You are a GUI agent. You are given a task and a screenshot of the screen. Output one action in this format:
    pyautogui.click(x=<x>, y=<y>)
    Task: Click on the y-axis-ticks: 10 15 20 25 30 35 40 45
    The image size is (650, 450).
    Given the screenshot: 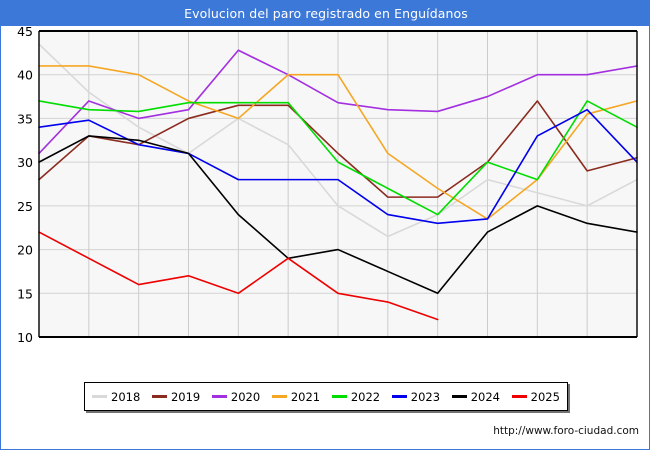 What is the action you would take?
    pyautogui.click(x=25, y=185)
    